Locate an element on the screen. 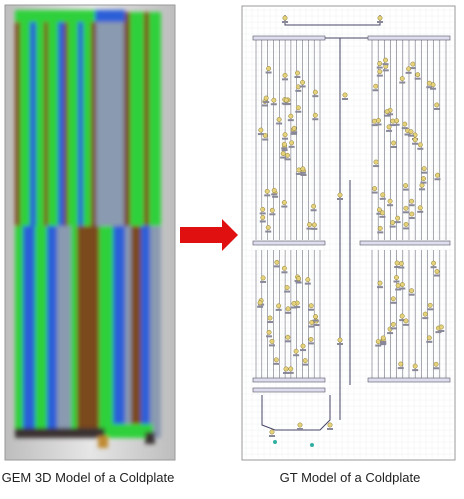 The height and width of the screenshot is (499, 464). sensor is located at coordinates (275, 442).